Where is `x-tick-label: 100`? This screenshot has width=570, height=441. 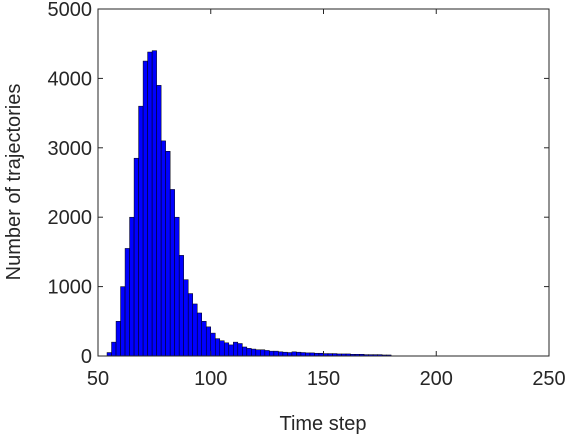 x-tick-label: 100 is located at coordinates (210, 379).